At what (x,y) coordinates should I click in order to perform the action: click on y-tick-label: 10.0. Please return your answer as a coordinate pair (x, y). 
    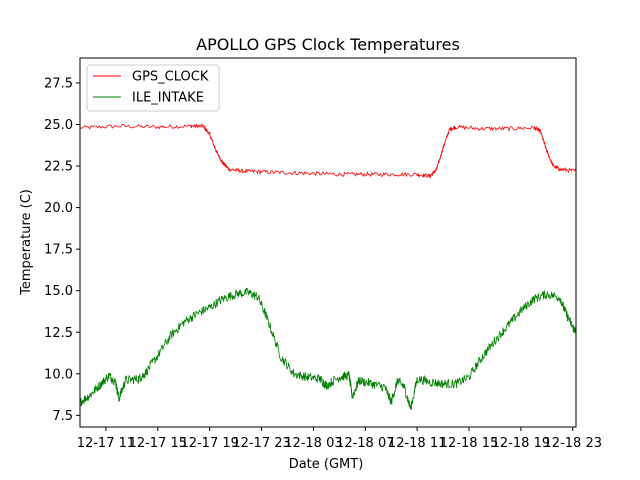
    Looking at the image, I should click on (58, 374).